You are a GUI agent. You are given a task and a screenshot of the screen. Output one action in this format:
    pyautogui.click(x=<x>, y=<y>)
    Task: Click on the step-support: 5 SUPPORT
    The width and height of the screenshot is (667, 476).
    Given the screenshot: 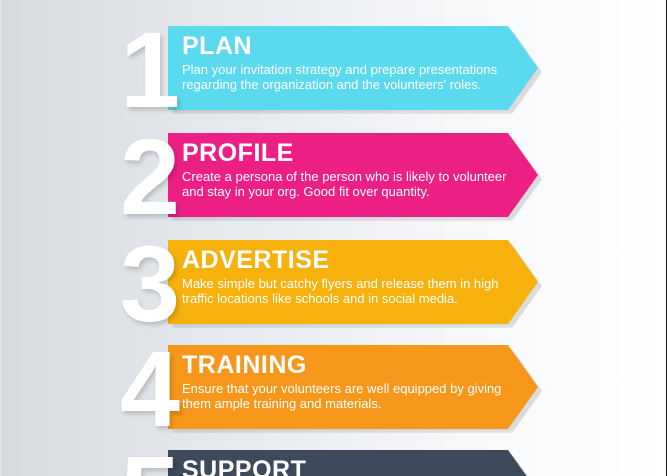 What is the action you would take?
    pyautogui.click(x=338, y=458)
    